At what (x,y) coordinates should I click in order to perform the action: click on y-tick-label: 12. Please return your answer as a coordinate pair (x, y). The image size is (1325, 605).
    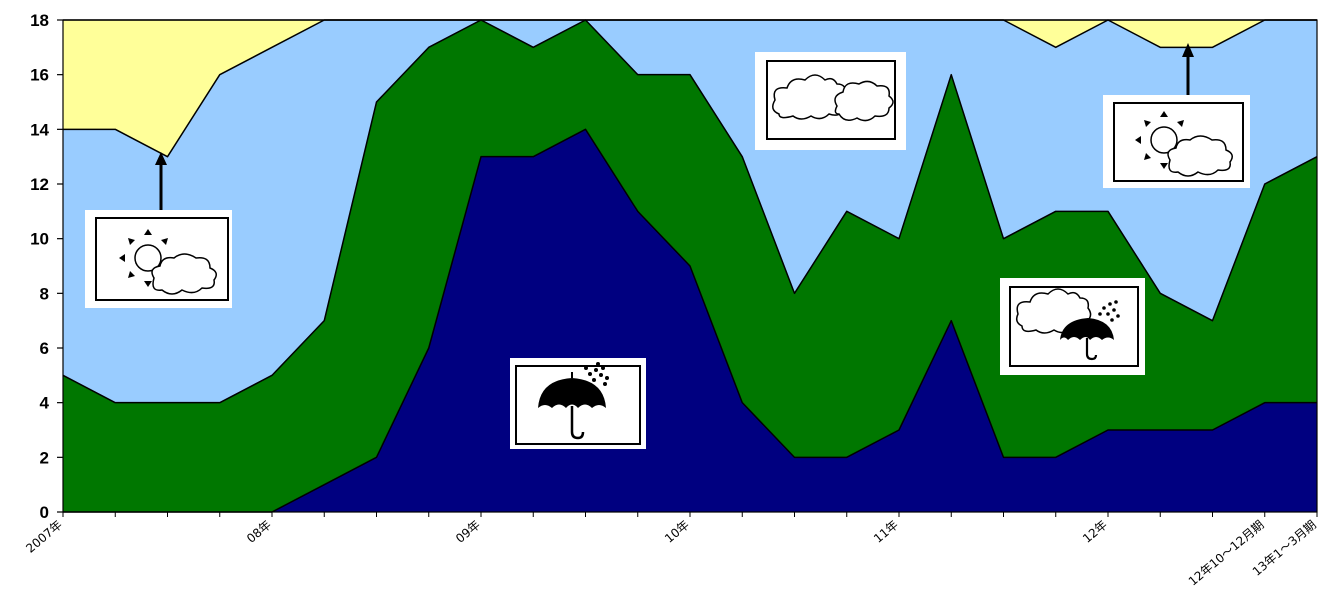
    Looking at the image, I should click on (39, 184).